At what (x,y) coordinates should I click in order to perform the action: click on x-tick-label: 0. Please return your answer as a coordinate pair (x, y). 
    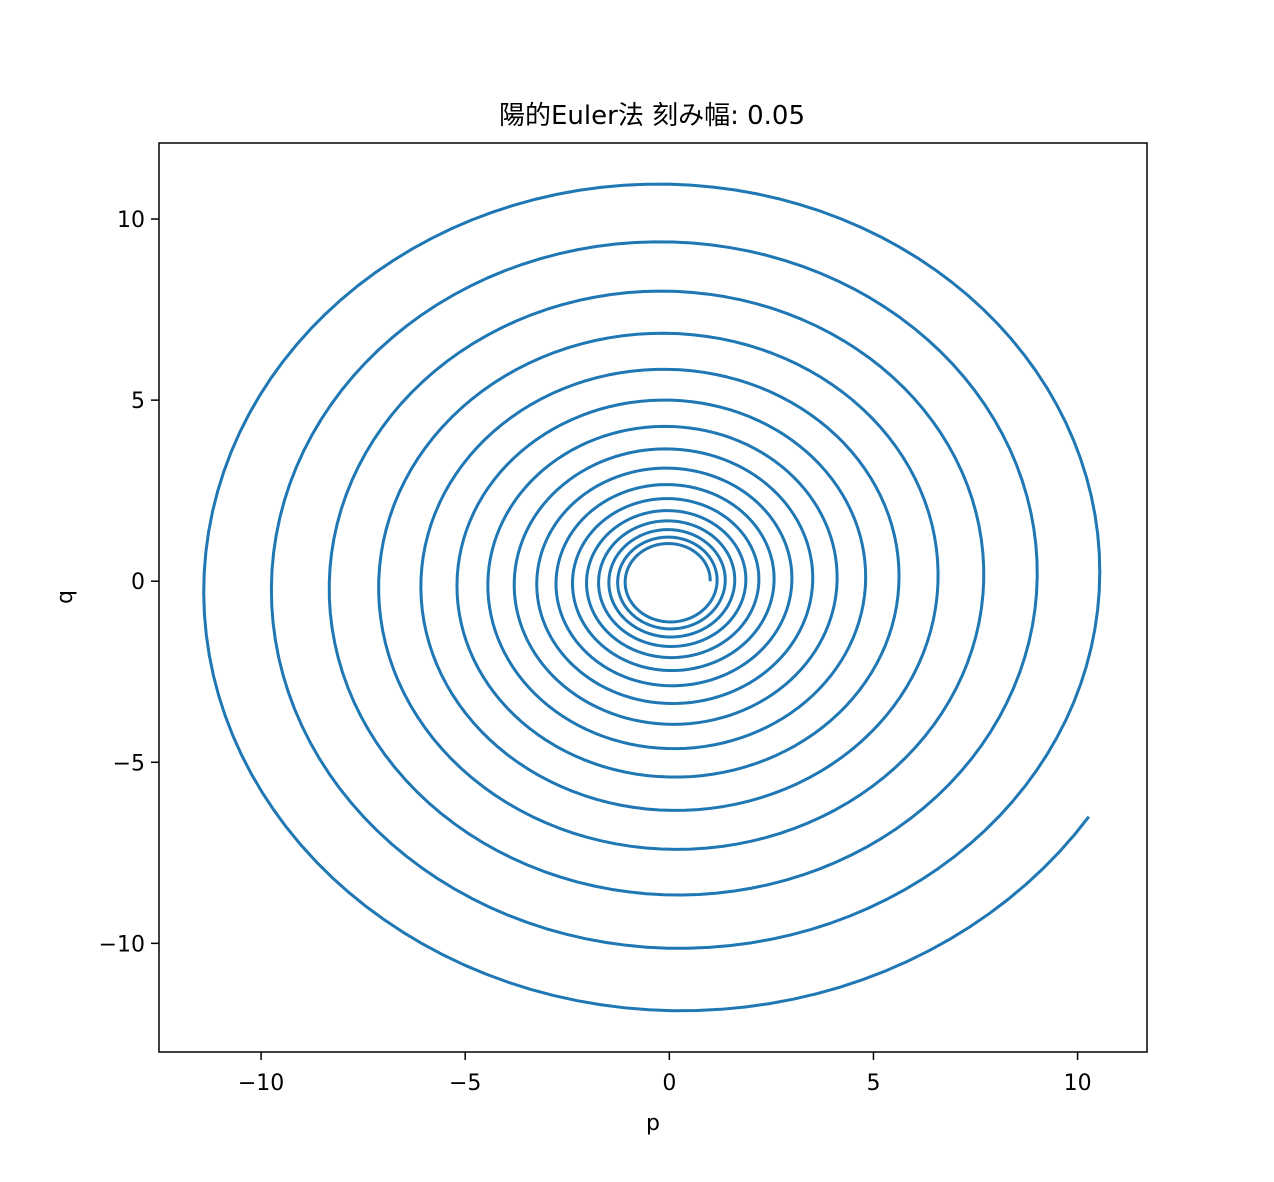
    Looking at the image, I should click on (669, 1083).